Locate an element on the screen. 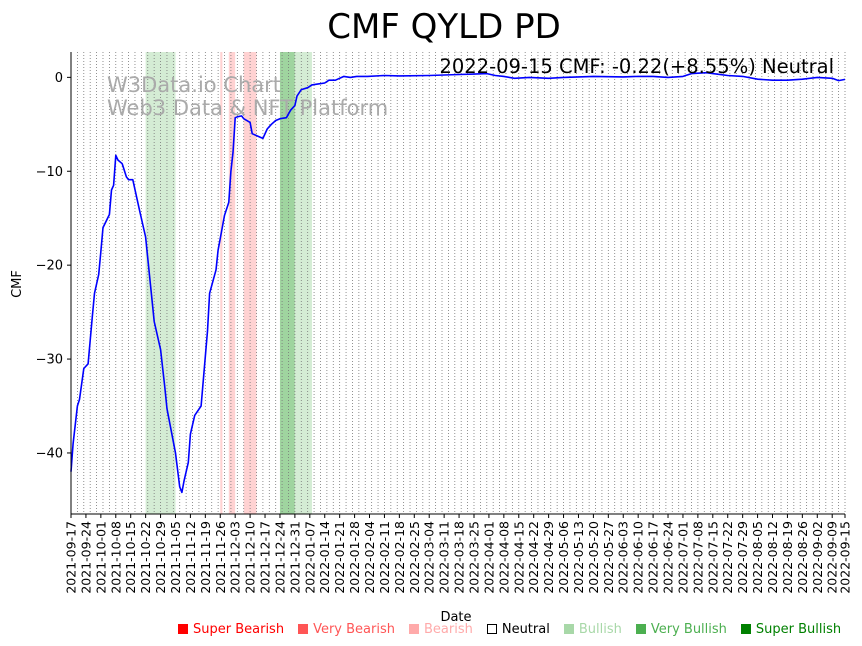 The height and width of the screenshot is (646, 862). x-tick-label: 2022-07-08 is located at coordinates (697, 557).